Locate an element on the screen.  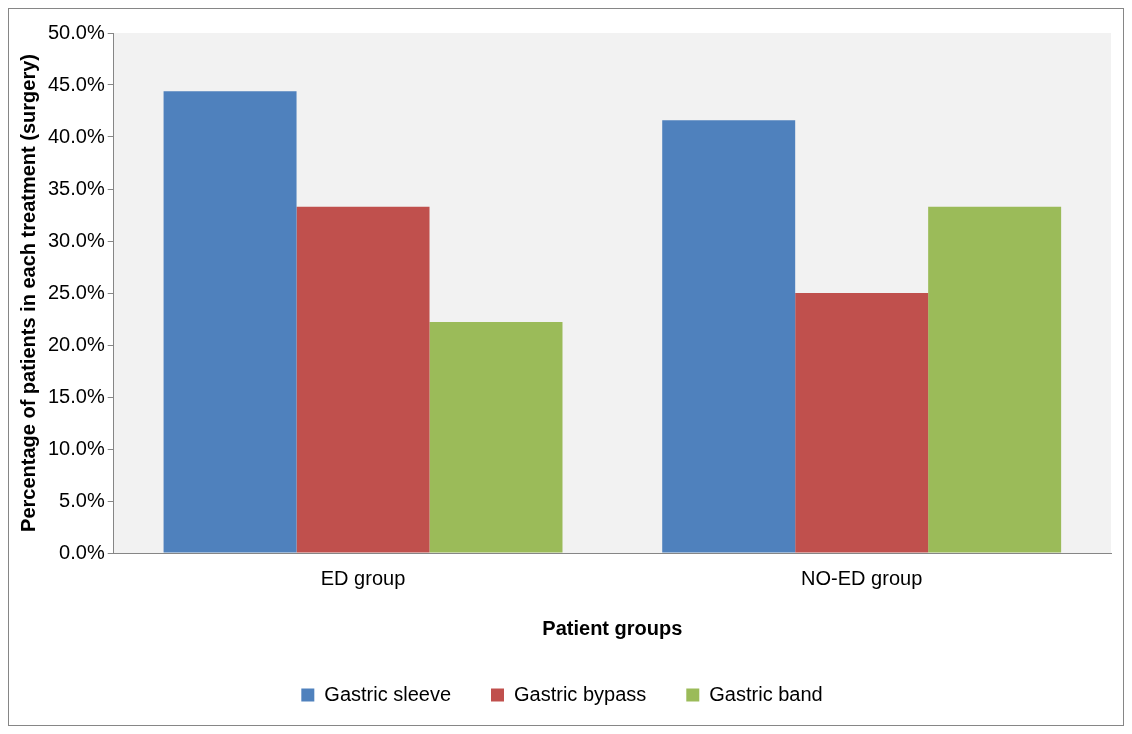
y-axis-title: Percentage of patients in each treatment (surgery) is located at coordinates (27, 293).